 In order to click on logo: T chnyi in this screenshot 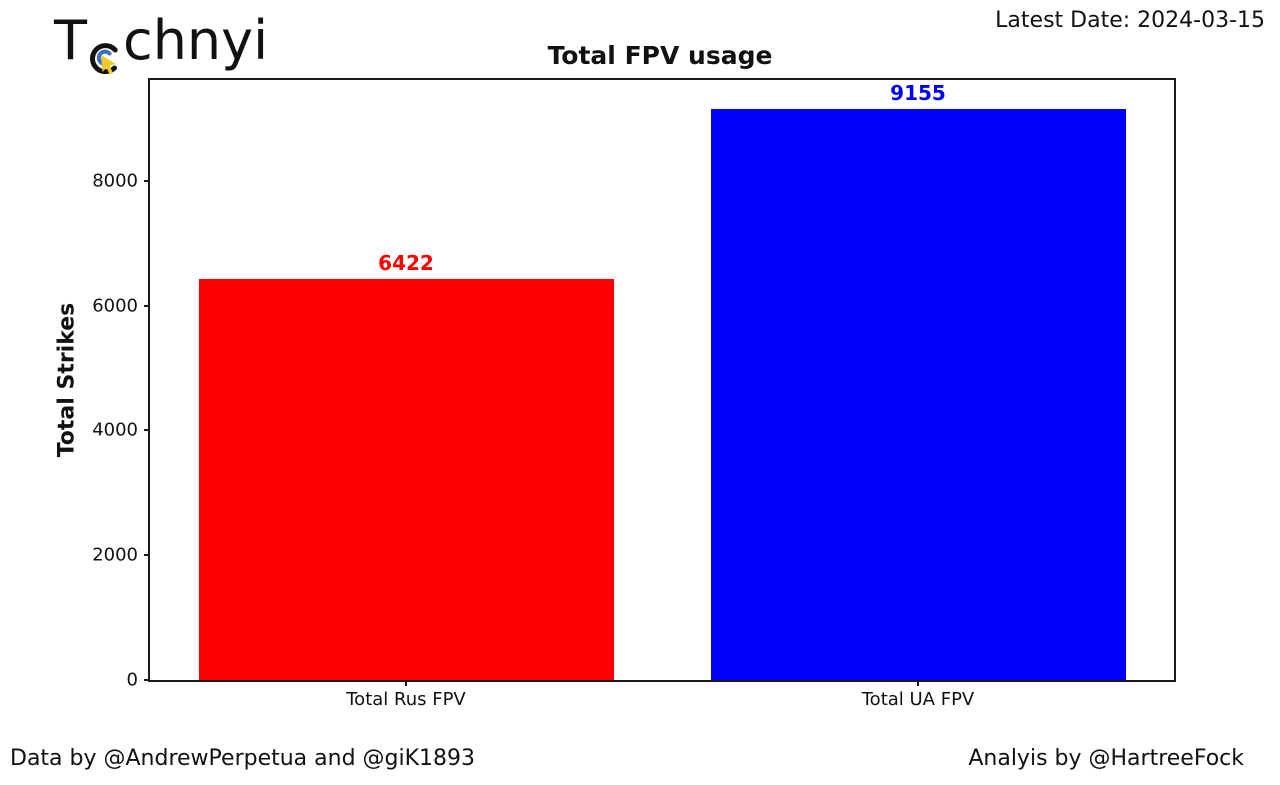, I will do `click(161, 42)`.